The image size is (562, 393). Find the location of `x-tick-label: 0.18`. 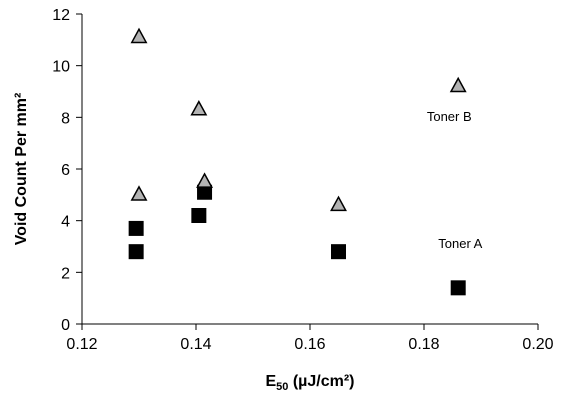

x-tick-label: 0.18 is located at coordinates (423, 344).